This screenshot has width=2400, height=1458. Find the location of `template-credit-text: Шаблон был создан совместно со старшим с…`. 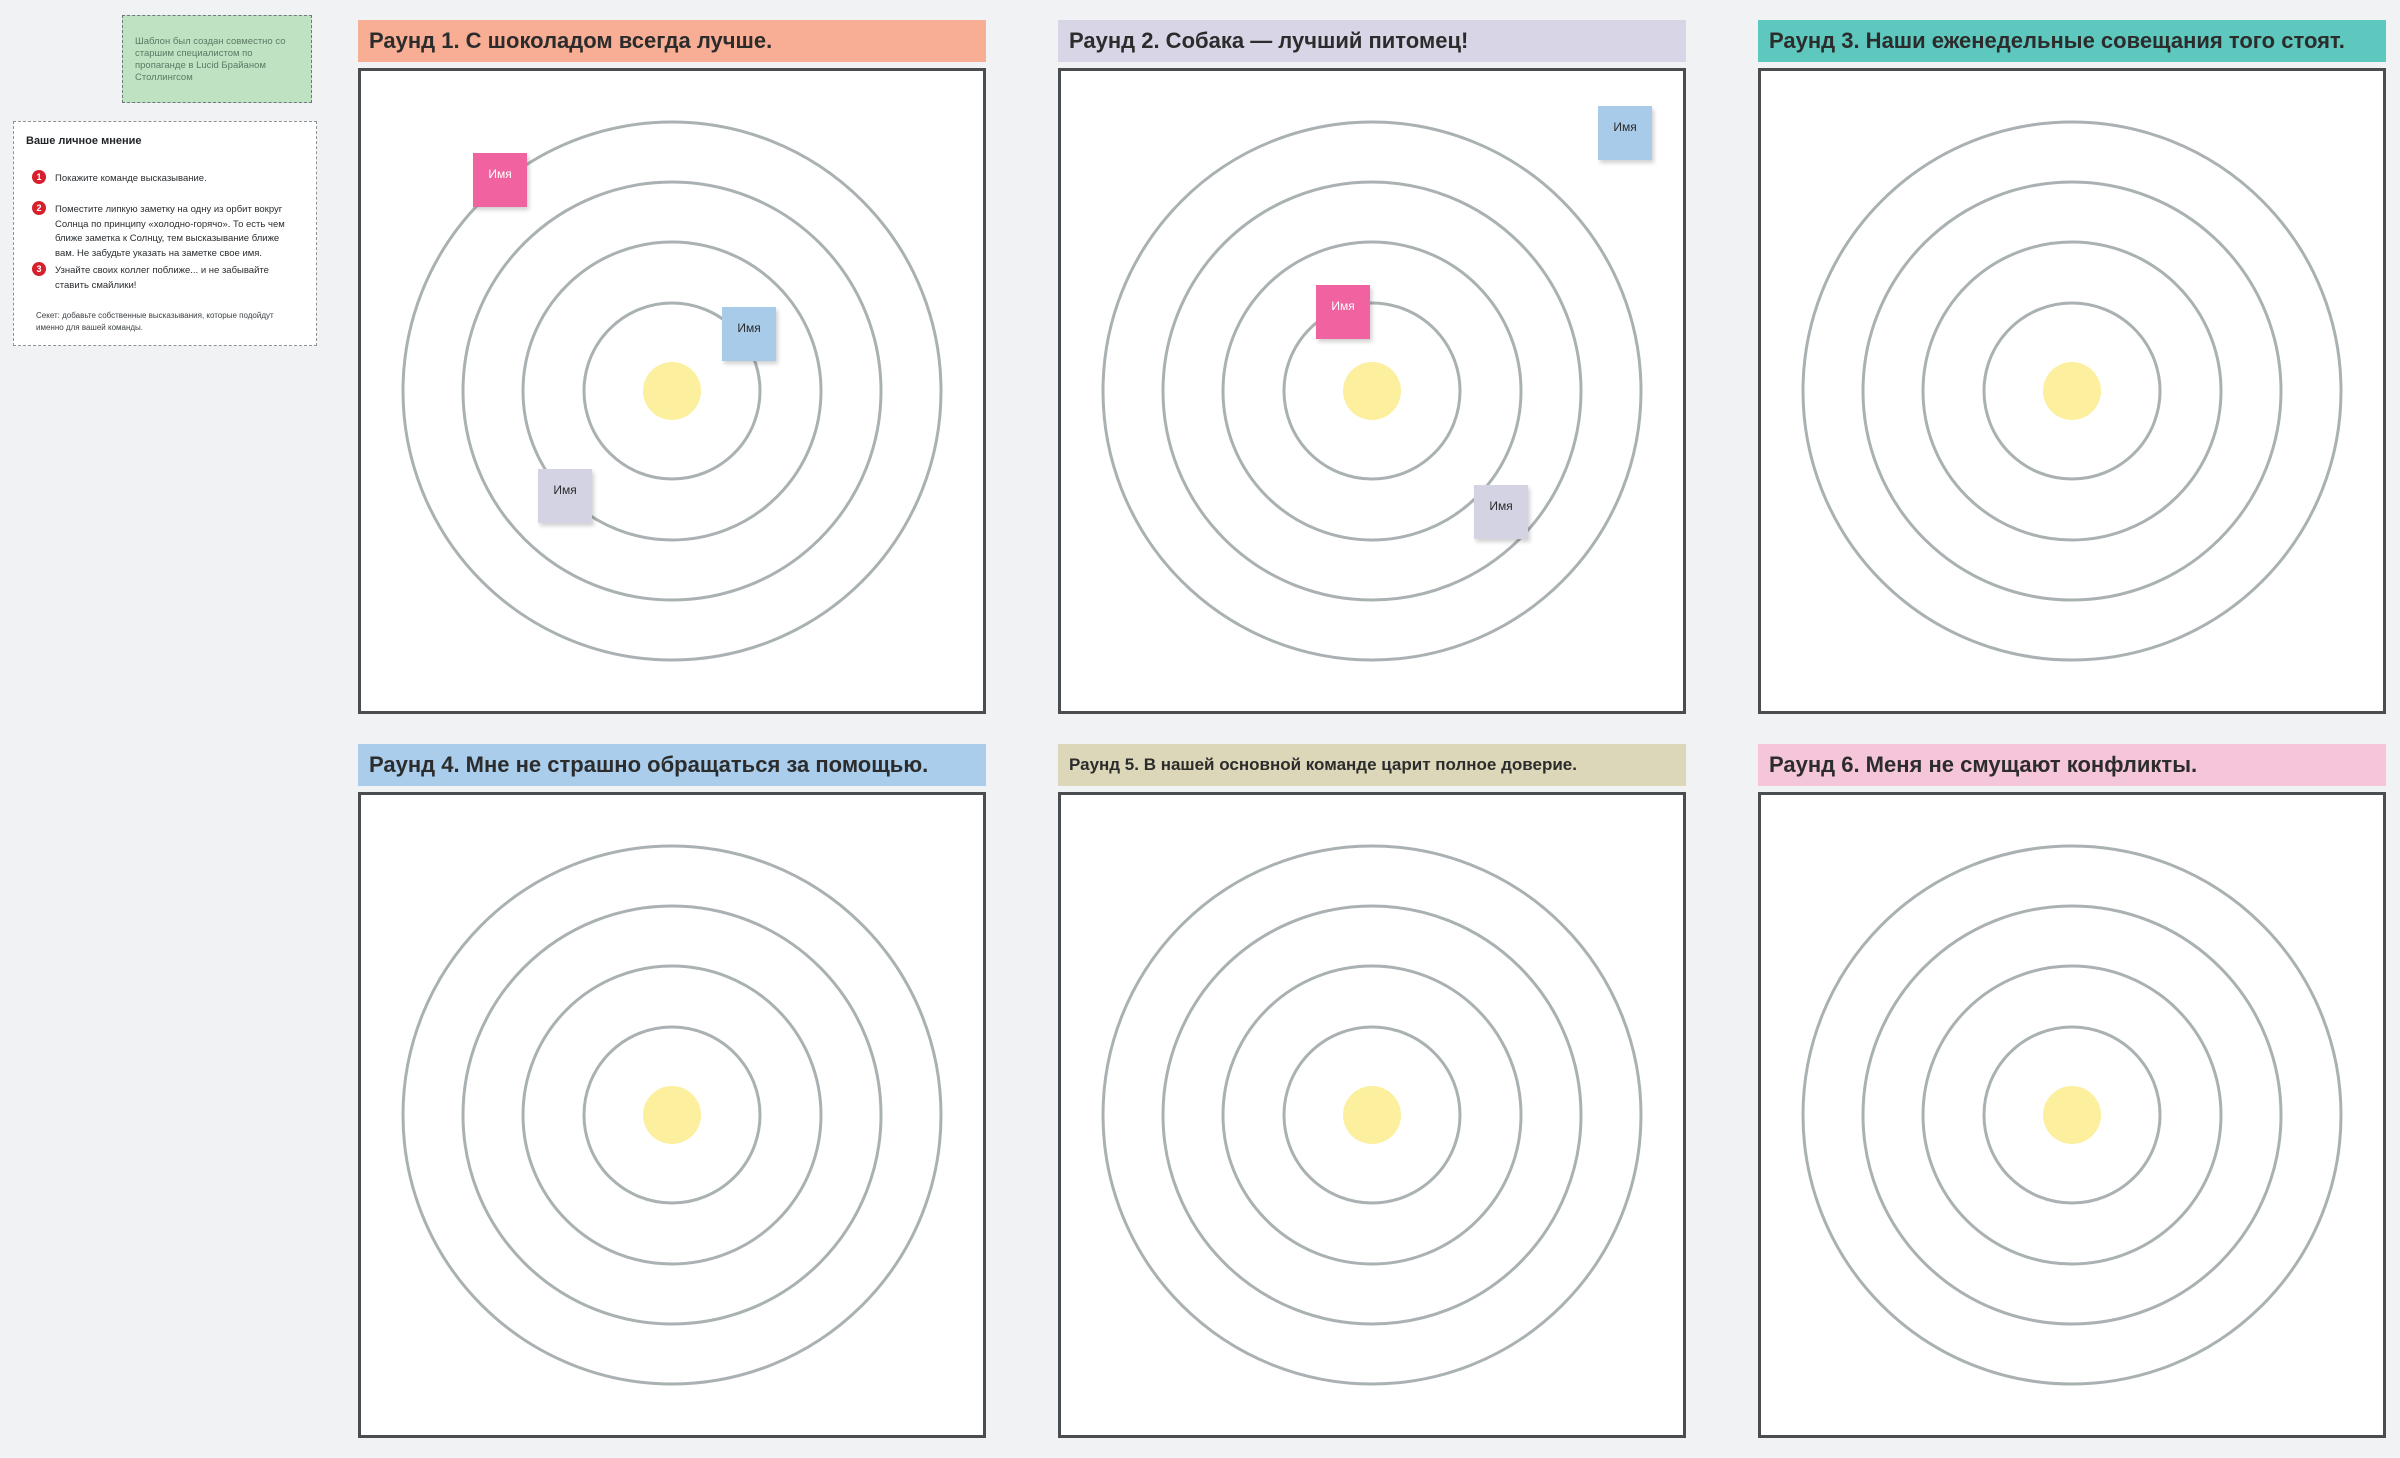

template-credit-text: Шаблон был создан совместно со старшим с… is located at coordinates (210, 59).